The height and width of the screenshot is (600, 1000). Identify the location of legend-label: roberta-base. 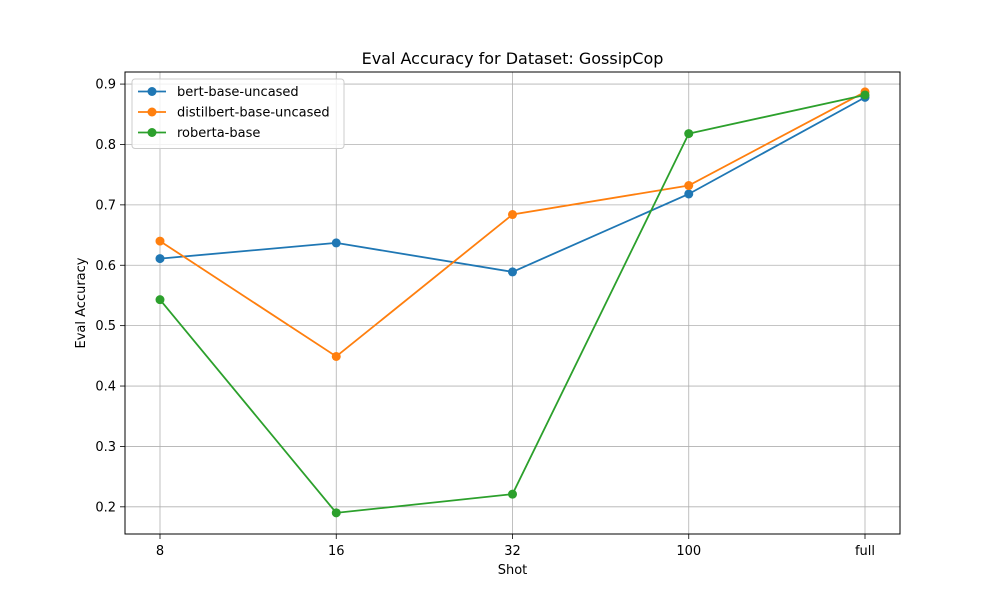
(218, 133).